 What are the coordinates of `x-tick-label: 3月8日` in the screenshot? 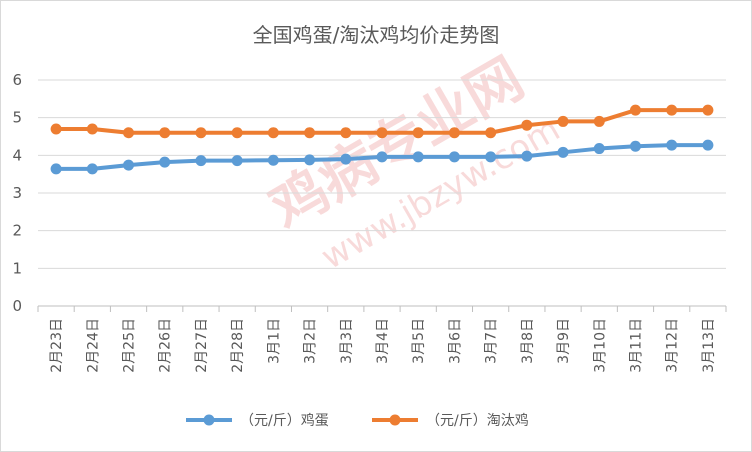 It's located at (528, 341).